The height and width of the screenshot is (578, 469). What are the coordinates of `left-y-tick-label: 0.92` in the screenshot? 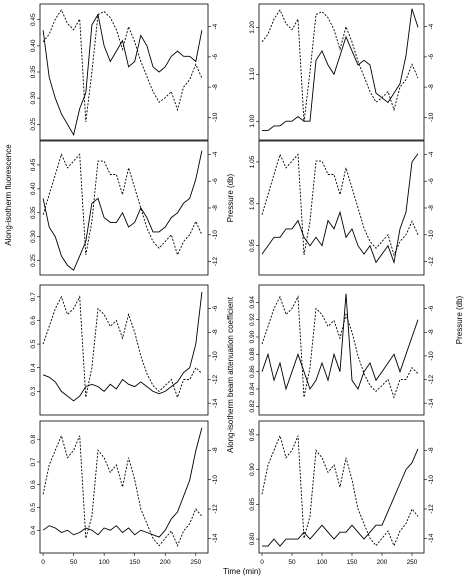 It's located at (252, 319).